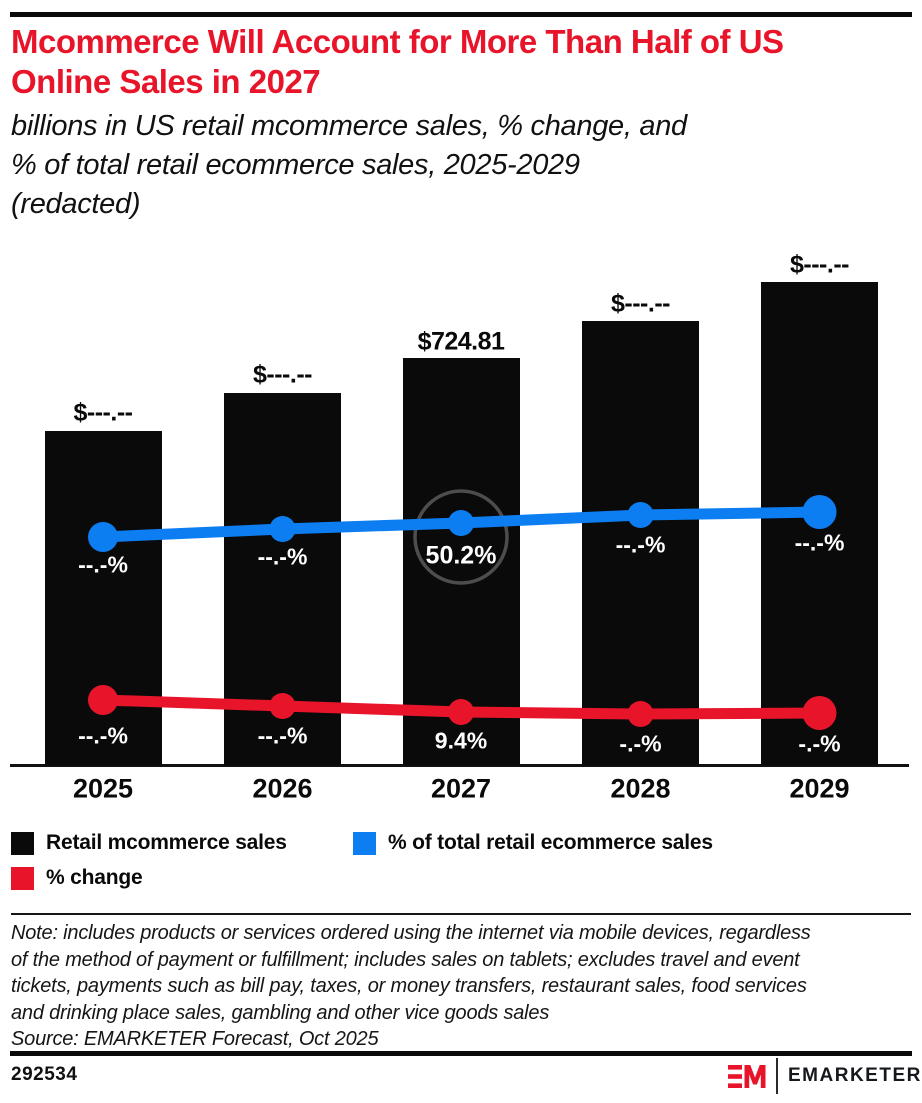  I want to click on bar-2028, so click(640, 543).